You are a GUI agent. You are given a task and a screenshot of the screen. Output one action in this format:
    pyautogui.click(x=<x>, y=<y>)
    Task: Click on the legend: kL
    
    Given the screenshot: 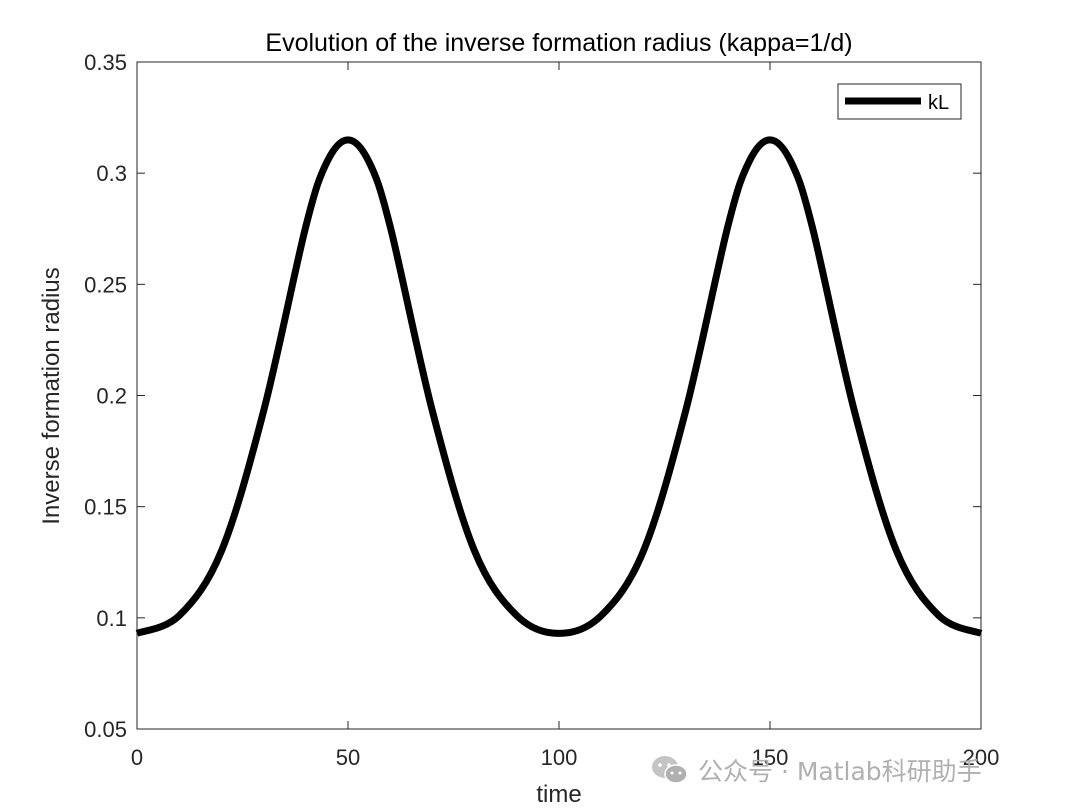 What is the action you would take?
    pyautogui.click(x=899, y=101)
    